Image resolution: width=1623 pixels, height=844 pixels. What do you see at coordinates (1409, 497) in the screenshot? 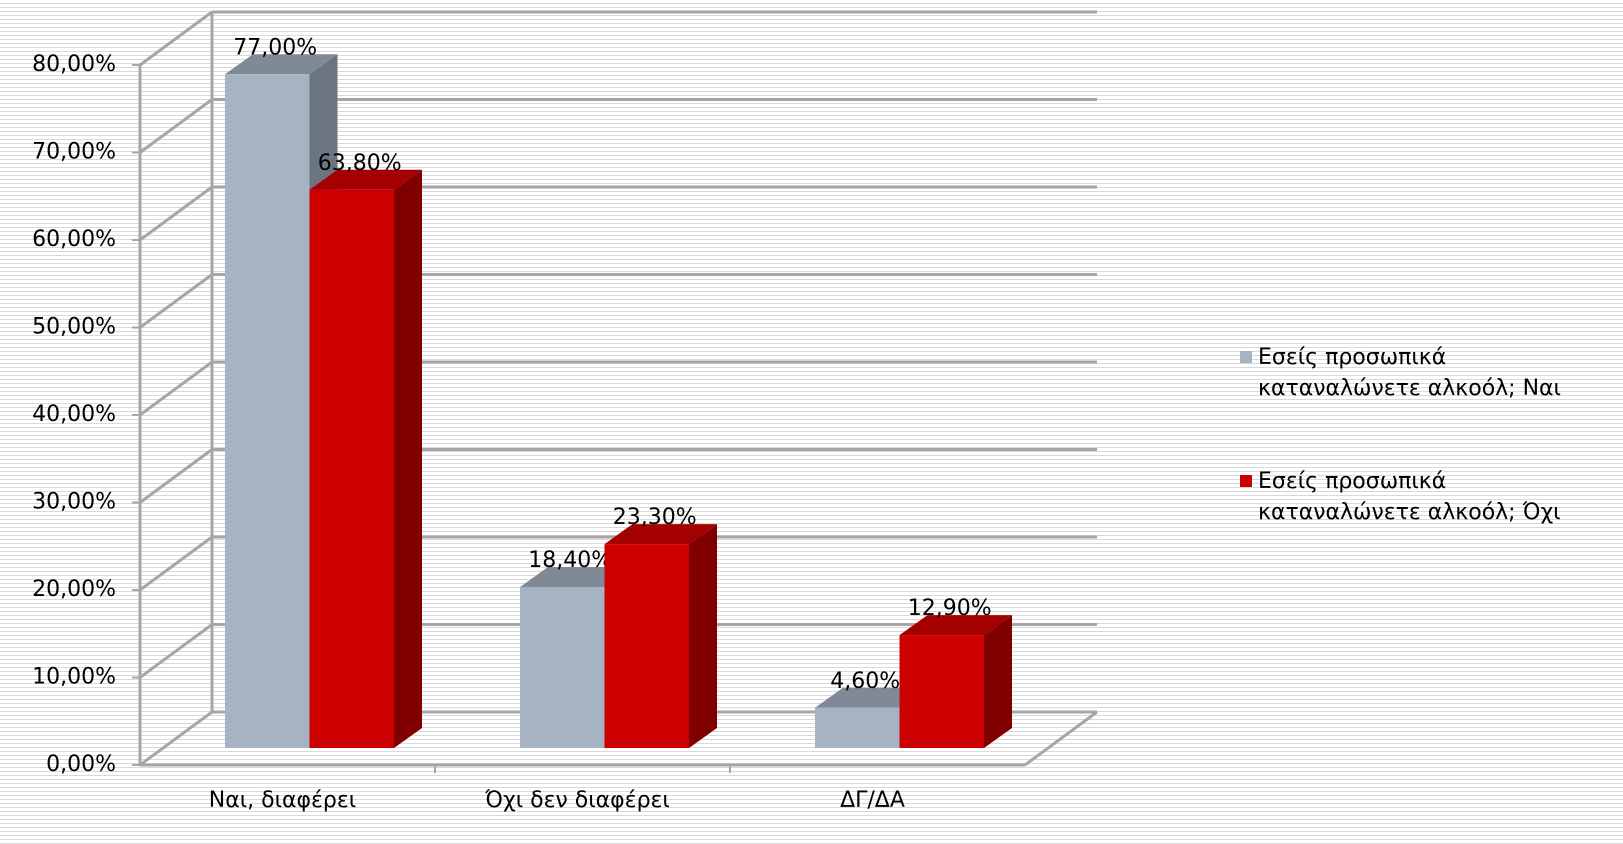
I see `legend-label: Εσείς προσωπικά καταναλώνετε αλκοόλ; Όχι` at bounding box center [1409, 497].